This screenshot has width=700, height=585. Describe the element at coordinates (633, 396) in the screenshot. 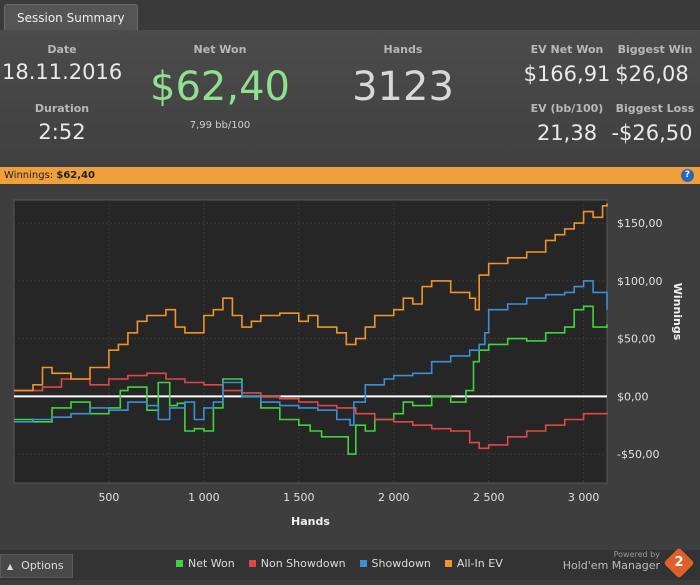

I see `y-tick-label: $0,00` at that location.